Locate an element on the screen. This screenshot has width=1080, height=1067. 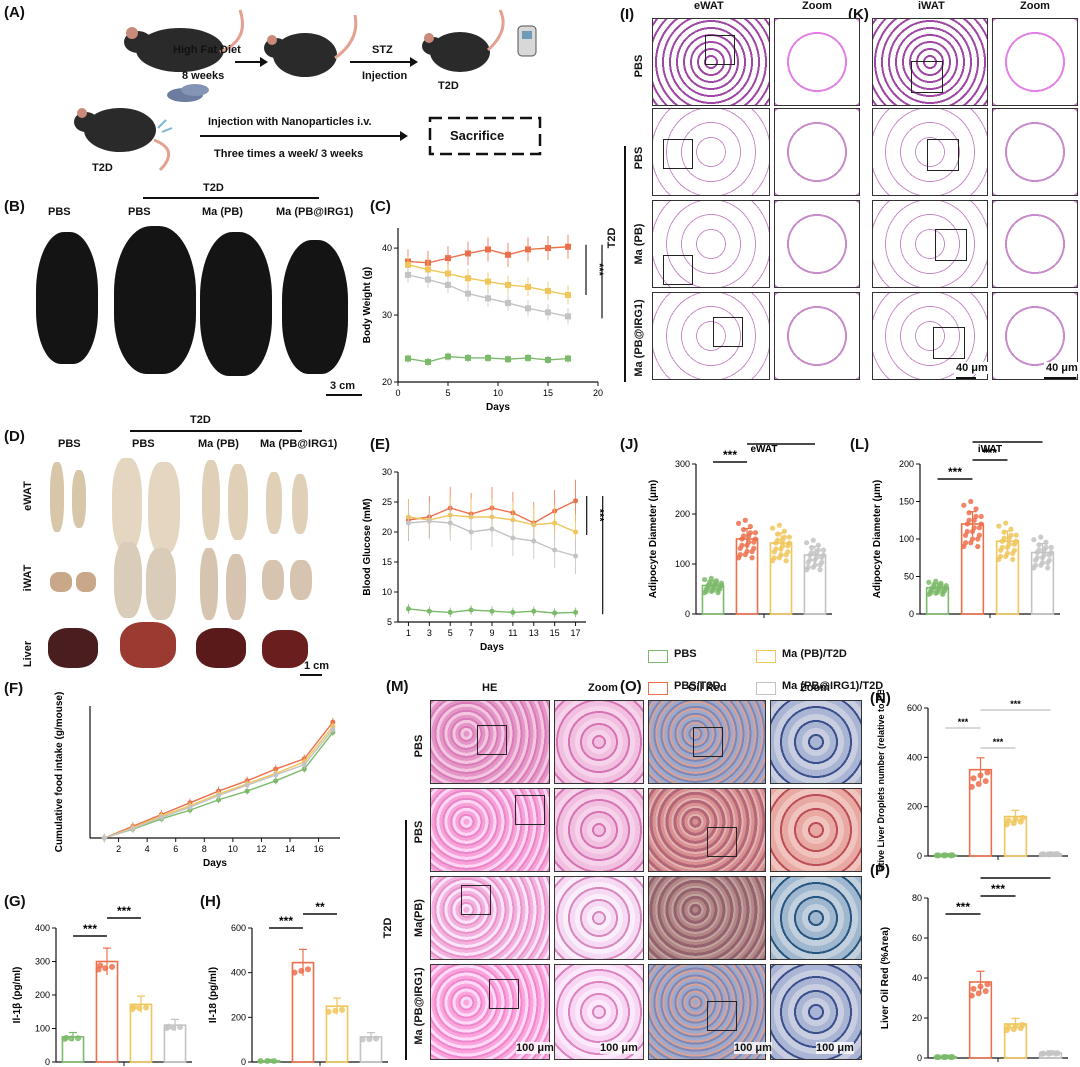
y-tick-label: 60 is located at coordinates (917, 938).